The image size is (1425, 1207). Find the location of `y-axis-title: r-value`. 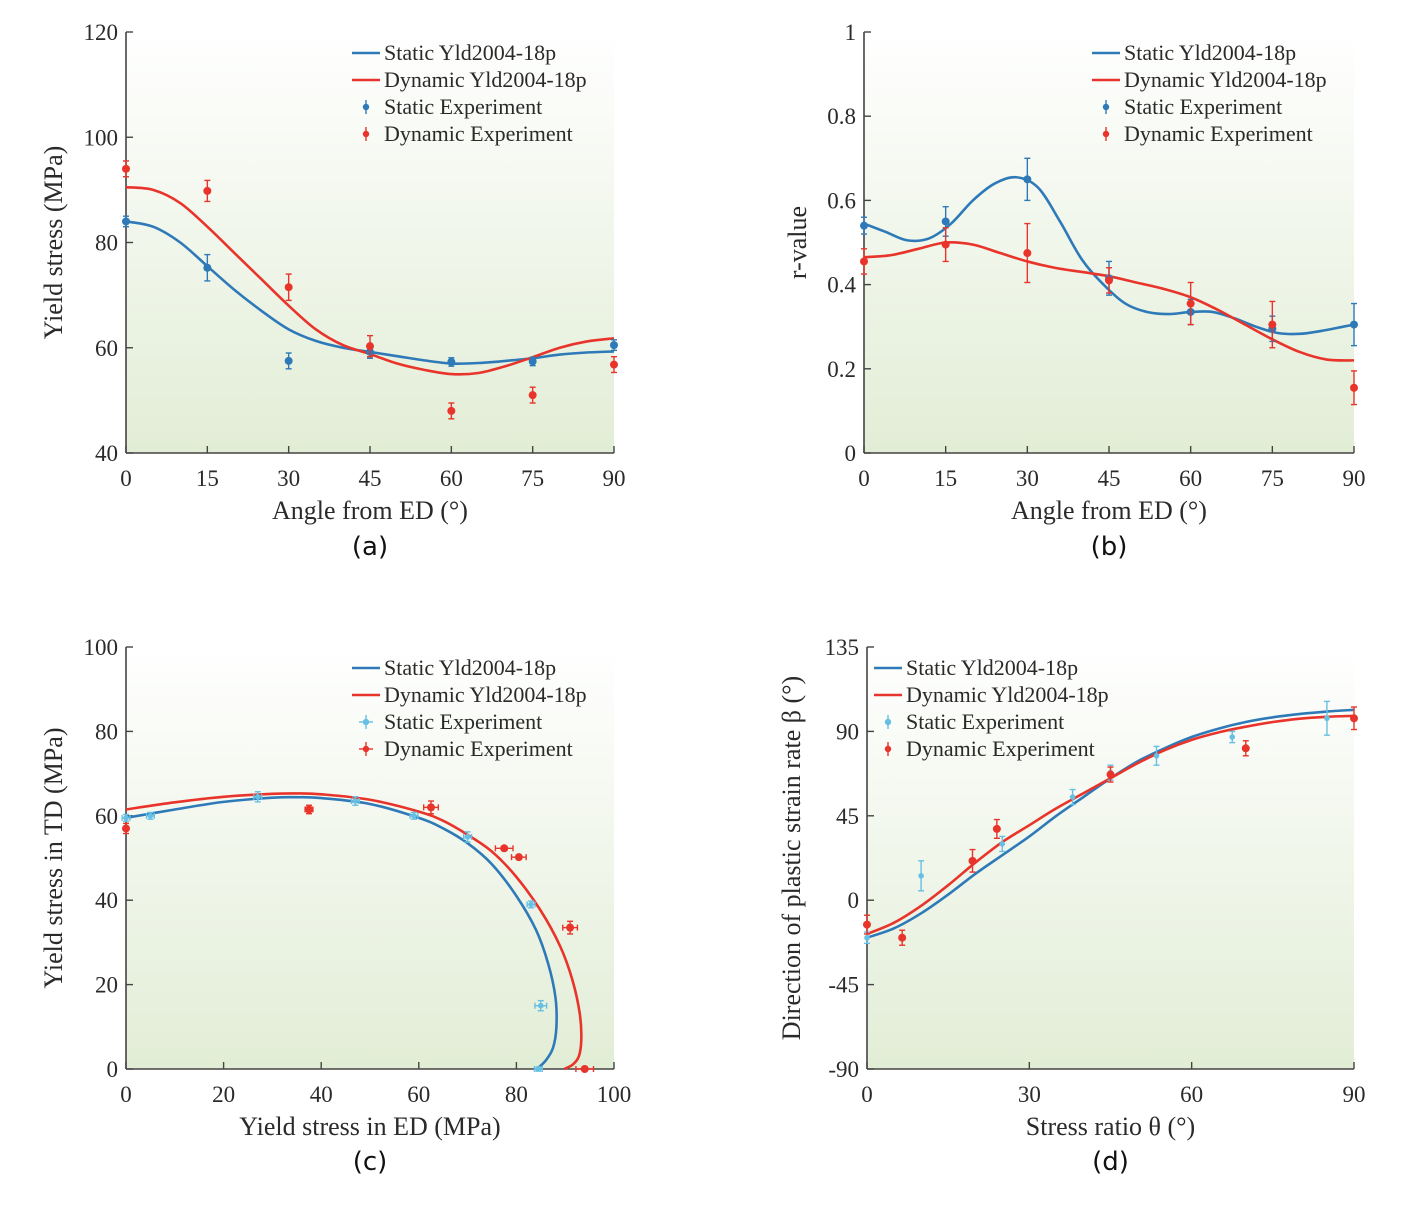

y-axis-title: r-value is located at coordinates (797, 242).